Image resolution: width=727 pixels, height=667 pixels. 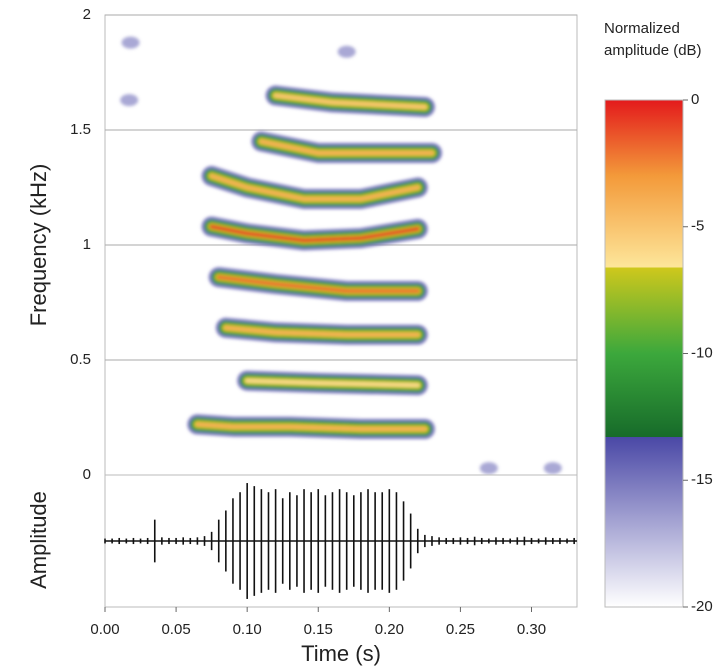 I want to click on y-tick-label: 2, so click(x=87, y=14).